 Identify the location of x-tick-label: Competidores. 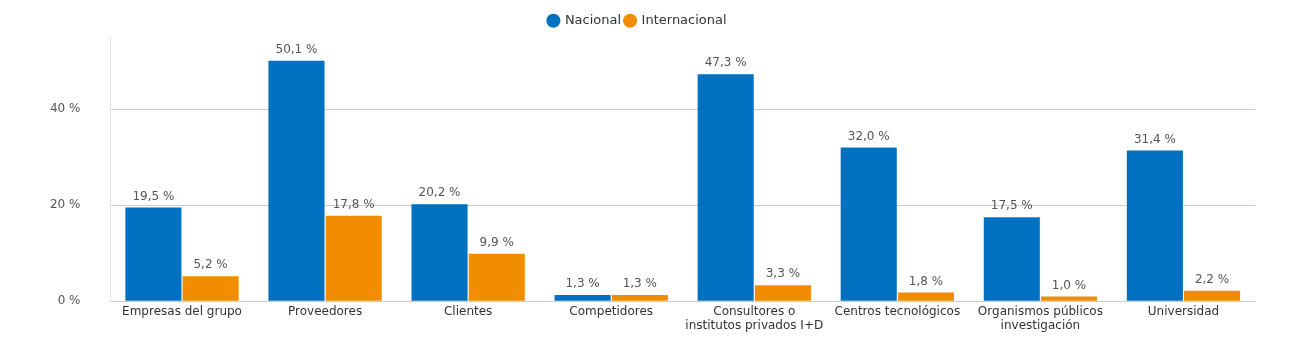
(611, 310).